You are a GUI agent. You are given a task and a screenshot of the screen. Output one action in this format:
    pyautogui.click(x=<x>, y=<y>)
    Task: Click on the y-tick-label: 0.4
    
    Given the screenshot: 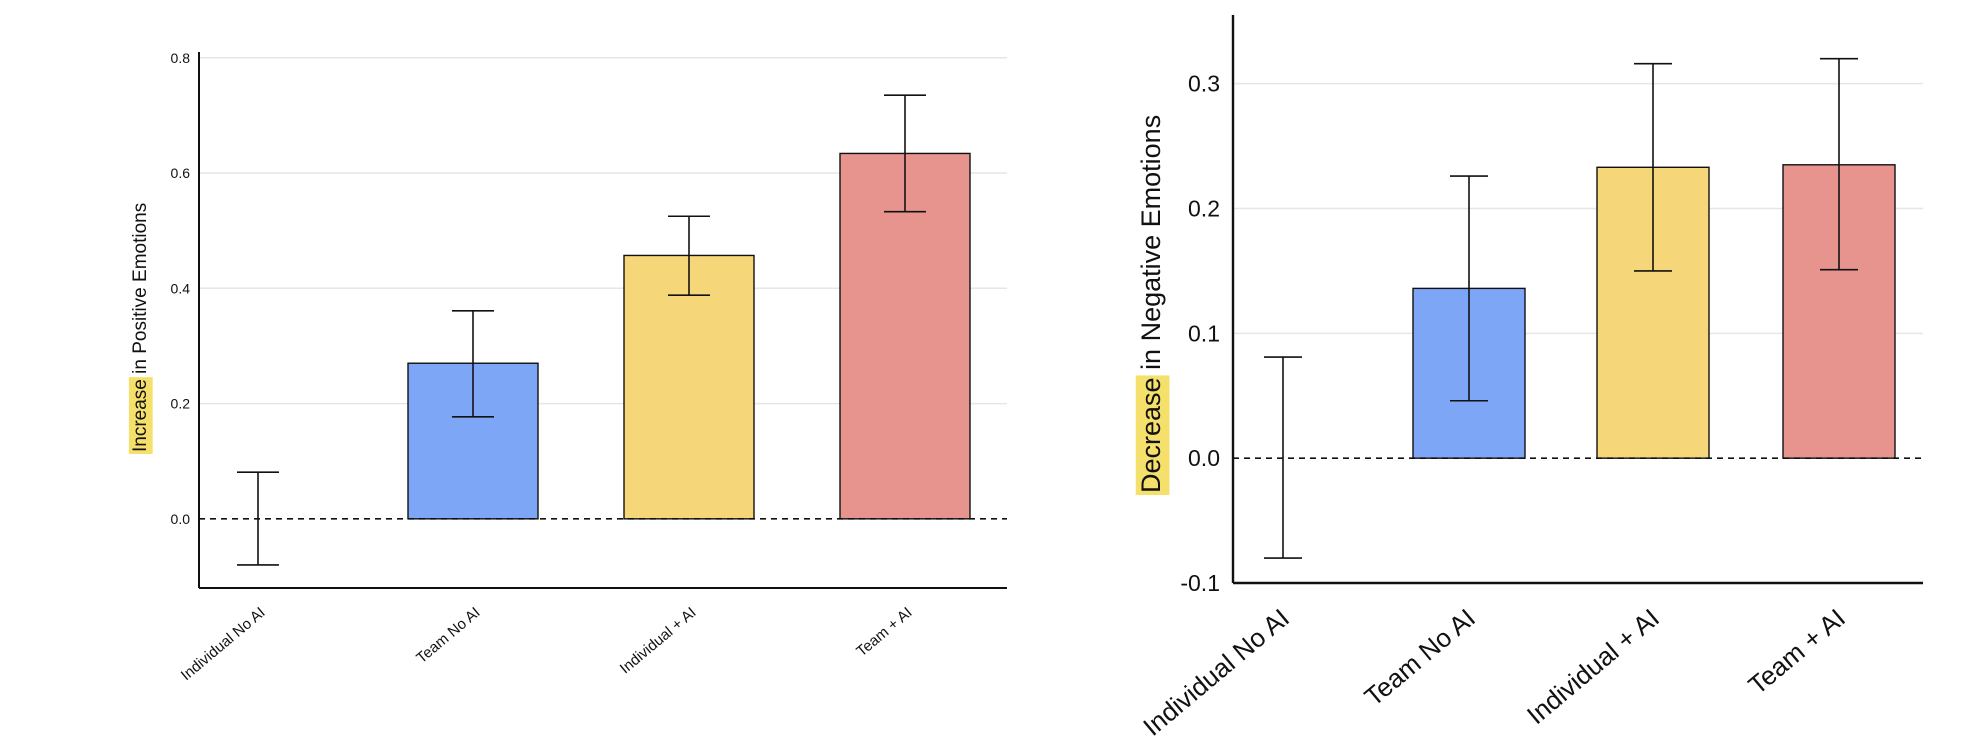 What is the action you would take?
    pyautogui.click(x=181, y=288)
    